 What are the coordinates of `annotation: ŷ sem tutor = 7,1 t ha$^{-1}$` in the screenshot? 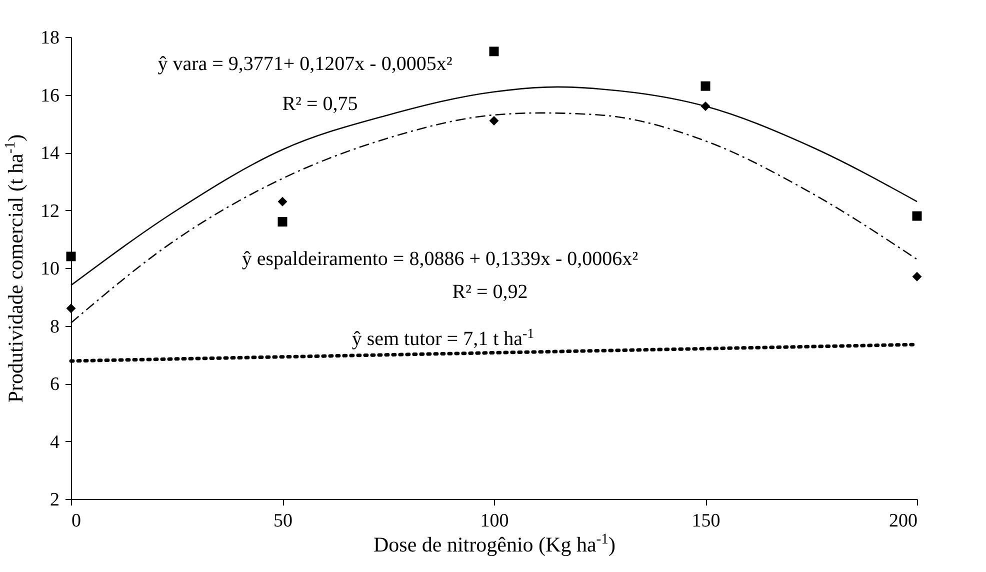 It's located at (443, 338).